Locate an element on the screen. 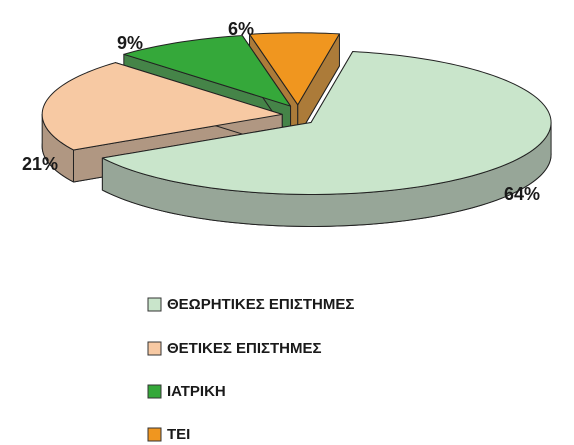 This screenshot has width=574, height=445. data-label: 9% is located at coordinates (130, 43).